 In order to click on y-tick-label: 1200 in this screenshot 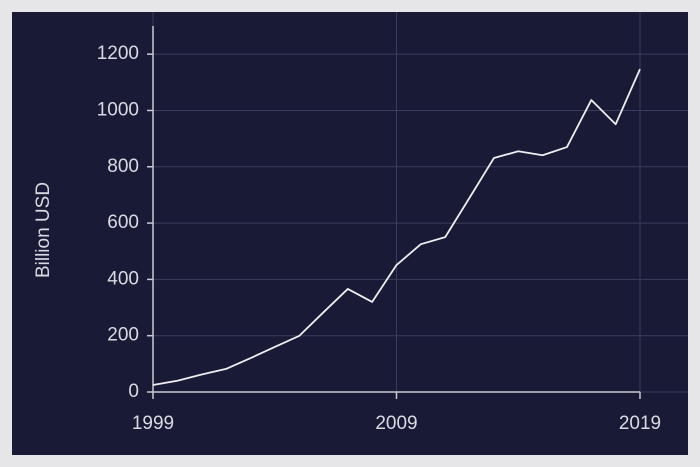, I will do `click(118, 53)`.